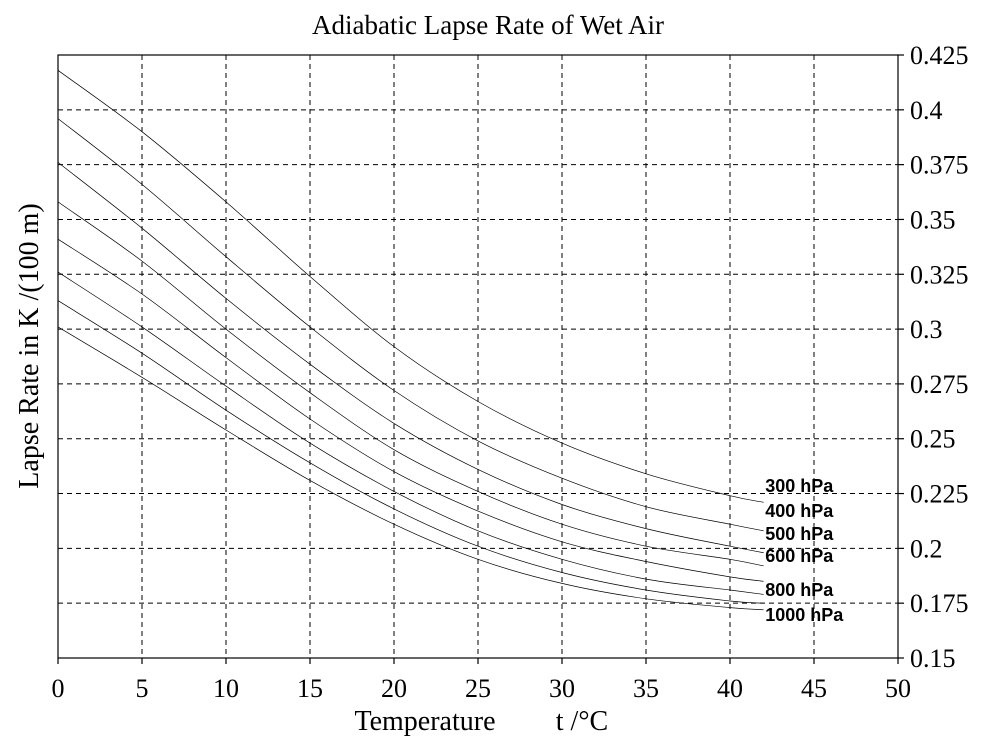  I want to click on x-tick-label: 30, so click(562, 688).